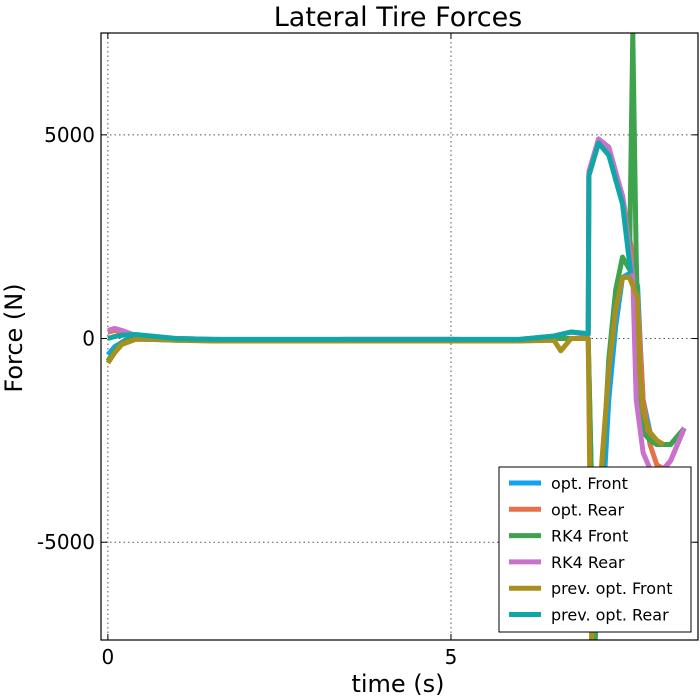 The height and width of the screenshot is (700, 700). I want to click on y-tick-label: 5000, so click(69, 135).